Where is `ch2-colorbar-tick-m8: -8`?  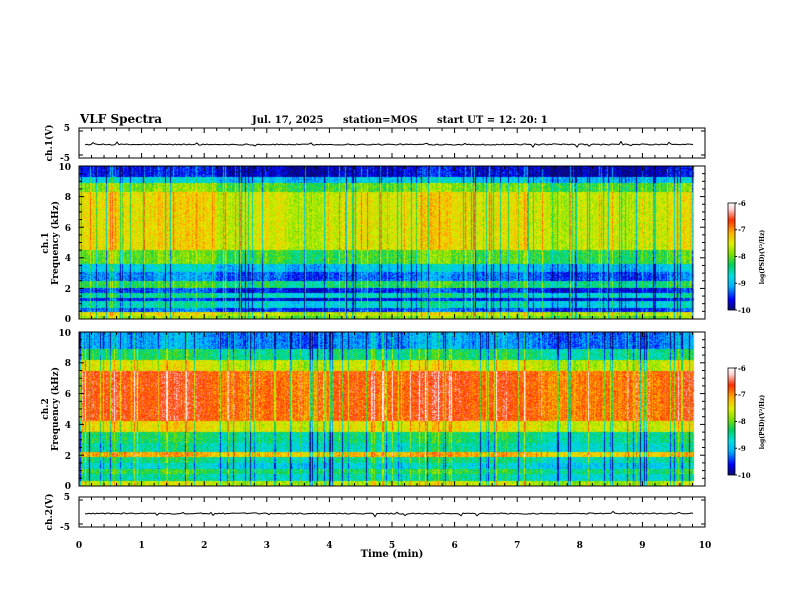 ch2-colorbar-tick-m8: -8 is located at coordinates (742, 421).